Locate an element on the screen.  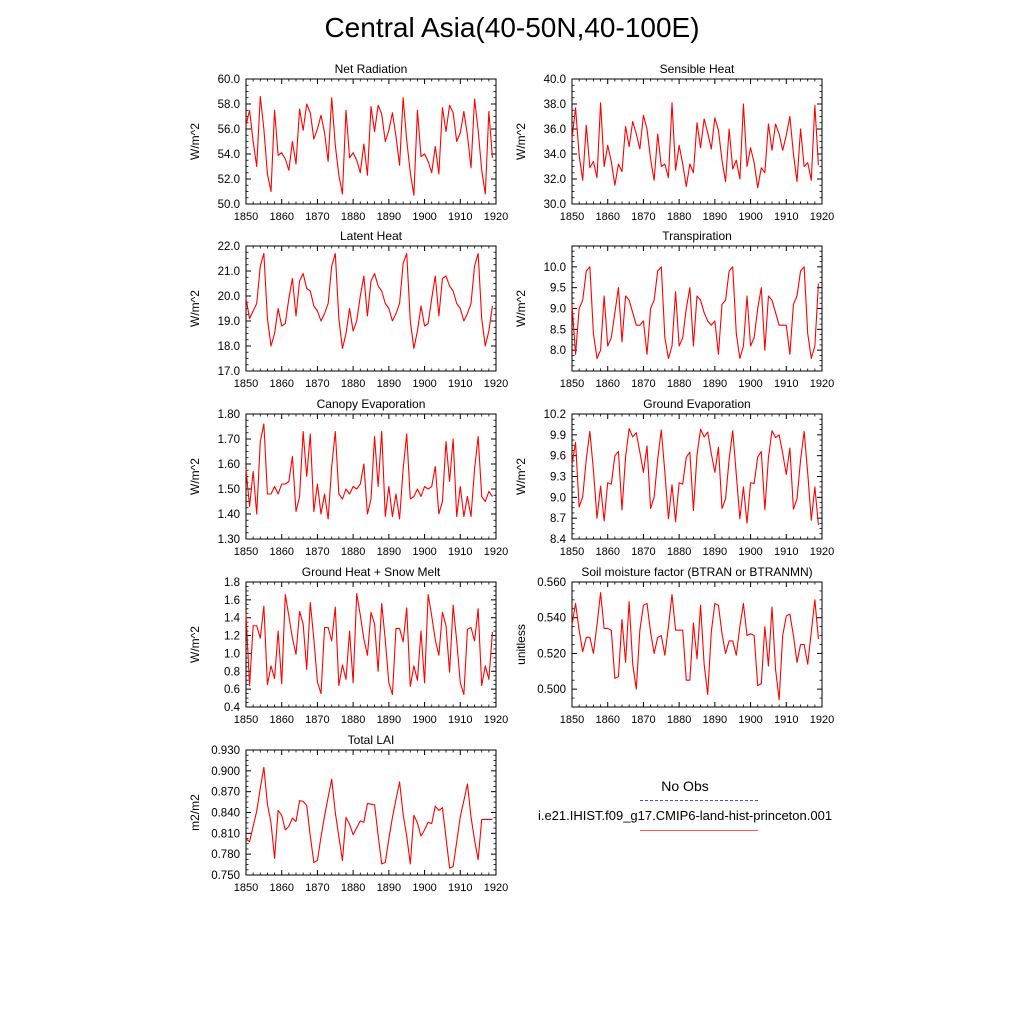
panel-soil-moisture-factor-btran-or-btranmn-xtick-label: 1880 is located at coordinates (679, 720).